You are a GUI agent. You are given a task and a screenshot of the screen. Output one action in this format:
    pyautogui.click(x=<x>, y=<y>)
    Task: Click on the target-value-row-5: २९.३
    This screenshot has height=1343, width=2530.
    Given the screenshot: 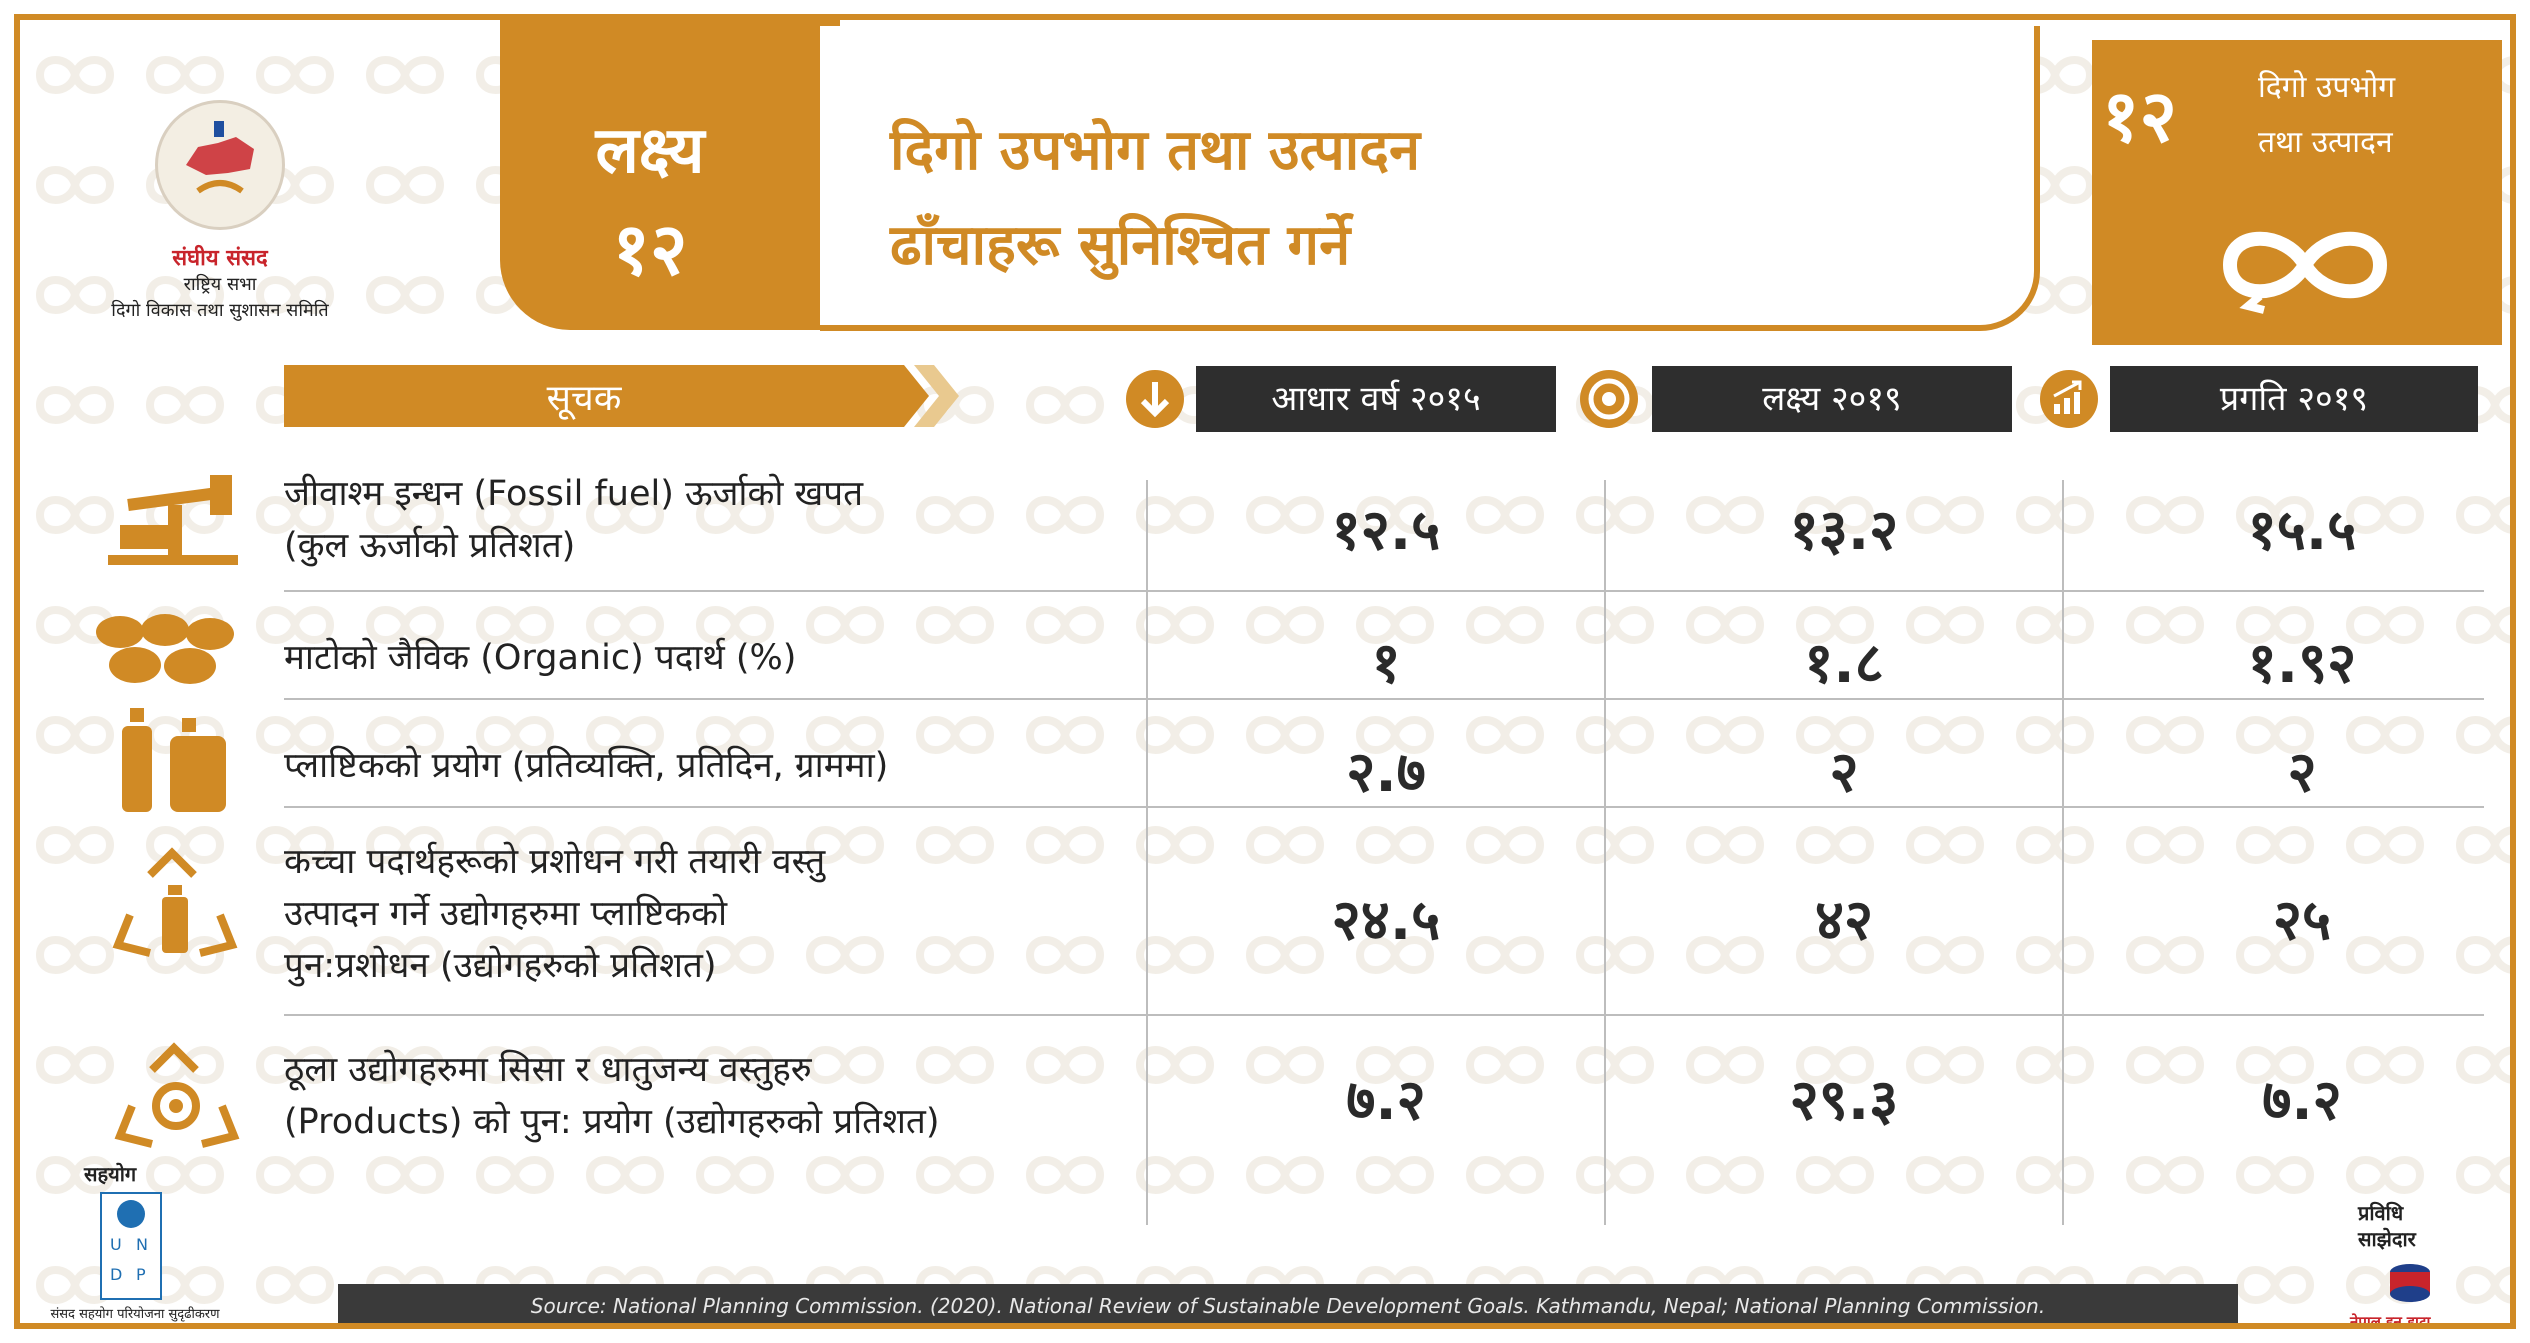 What is the action you would take?
    pyautogui.click(x=1844, y=1100)
    